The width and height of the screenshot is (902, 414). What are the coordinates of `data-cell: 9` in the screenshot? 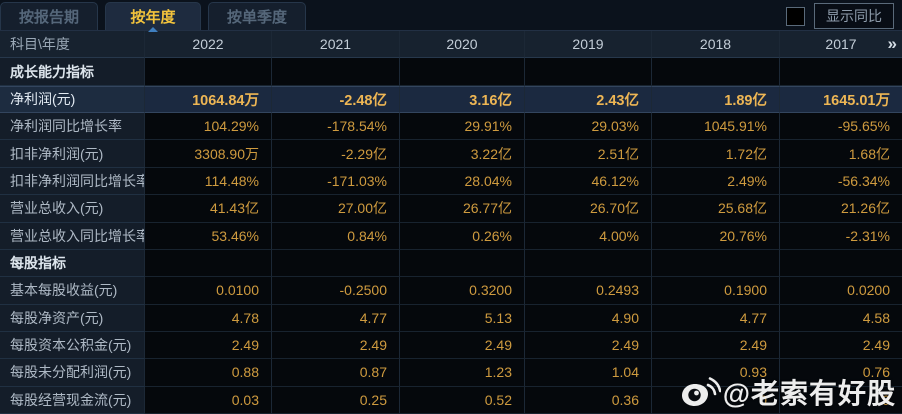 It's located at (841, 400).